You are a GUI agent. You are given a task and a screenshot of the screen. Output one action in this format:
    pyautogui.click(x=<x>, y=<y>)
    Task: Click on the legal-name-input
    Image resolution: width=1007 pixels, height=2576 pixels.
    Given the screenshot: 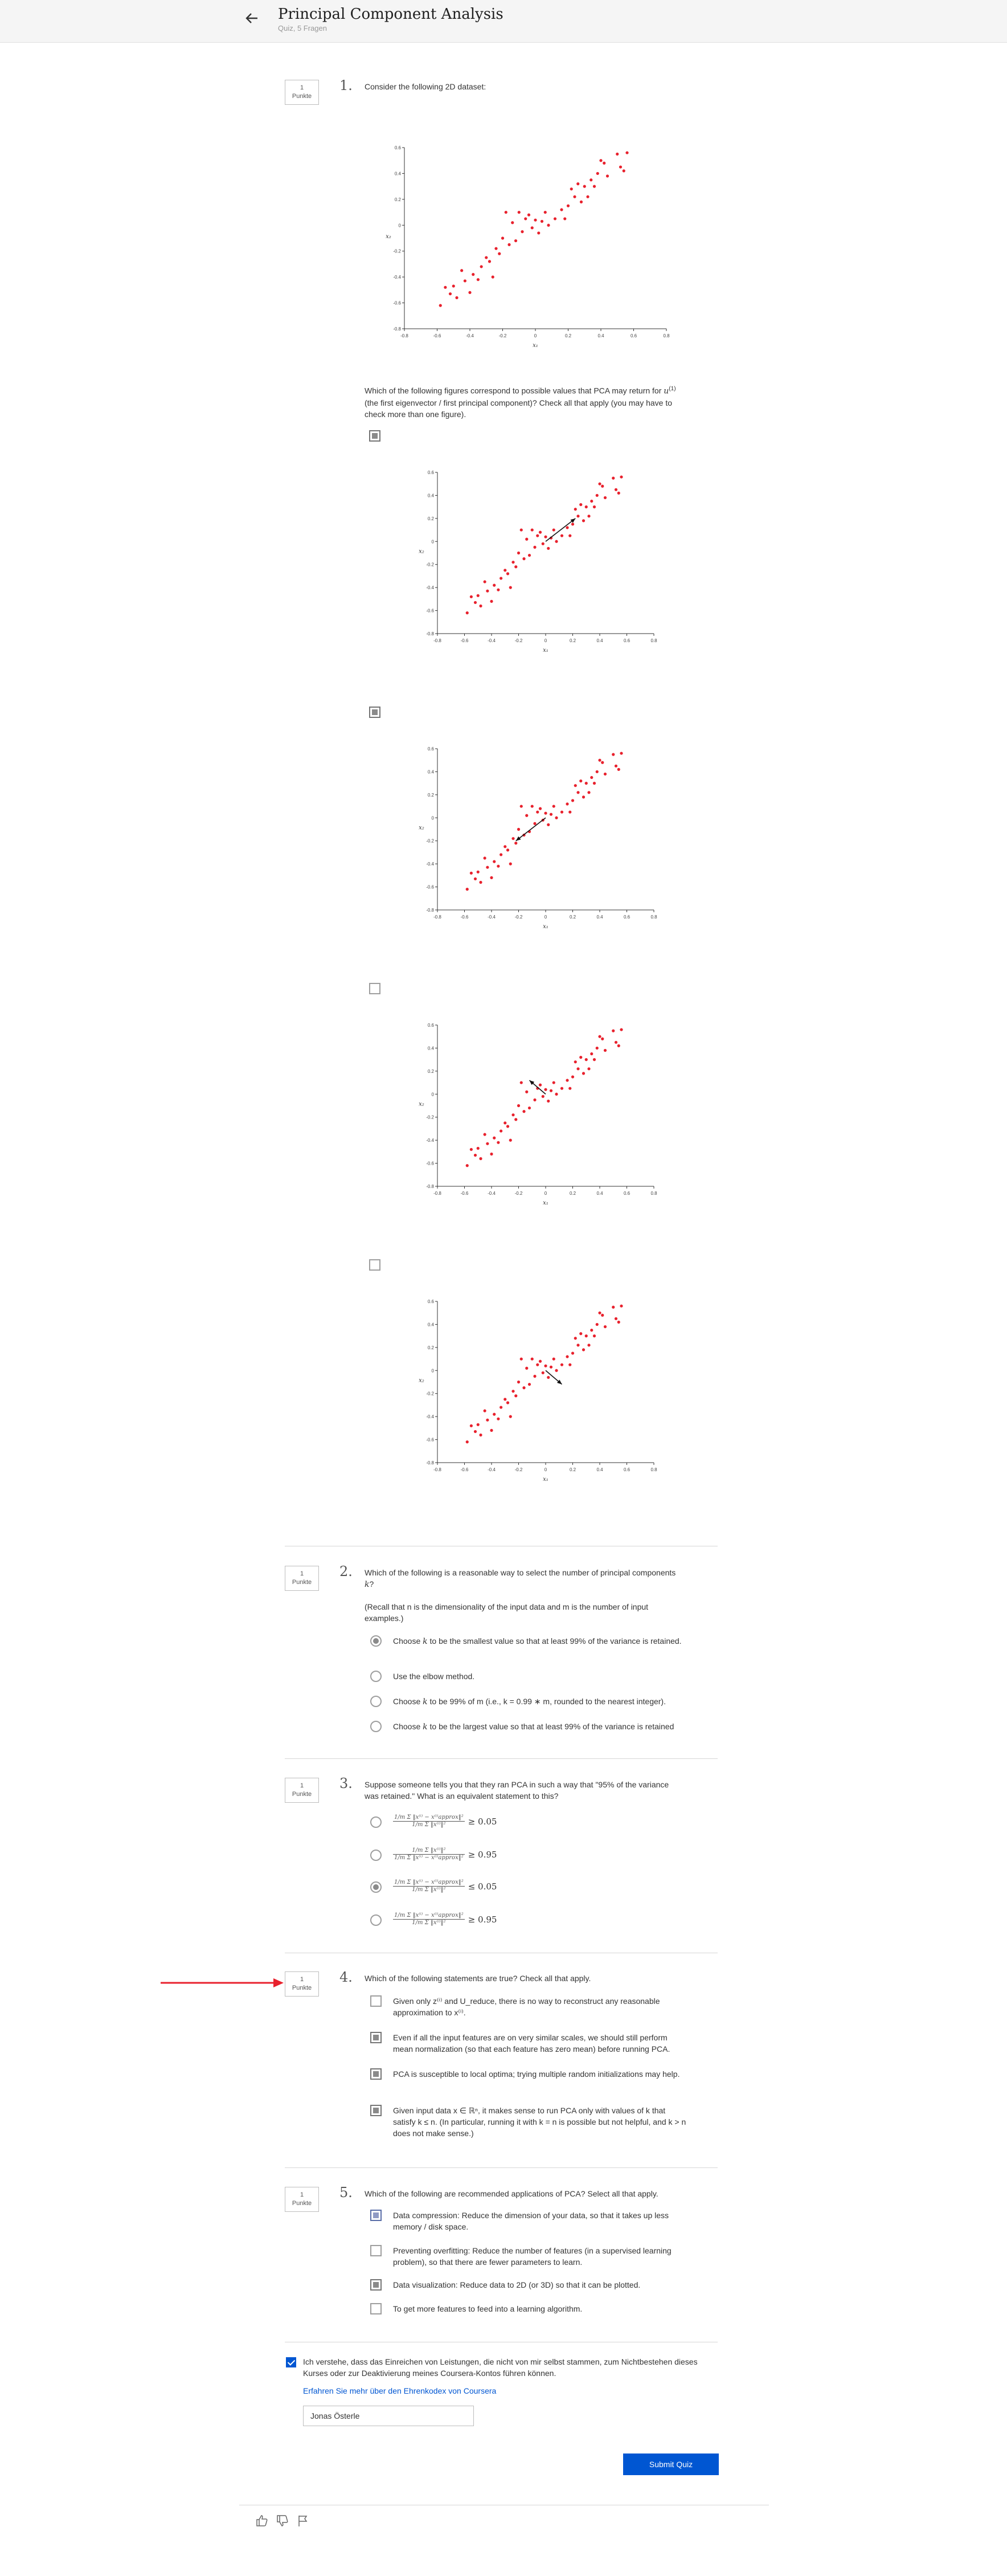 What is the action you would take?
    pyautogui.click(x=388, y=2416)
    